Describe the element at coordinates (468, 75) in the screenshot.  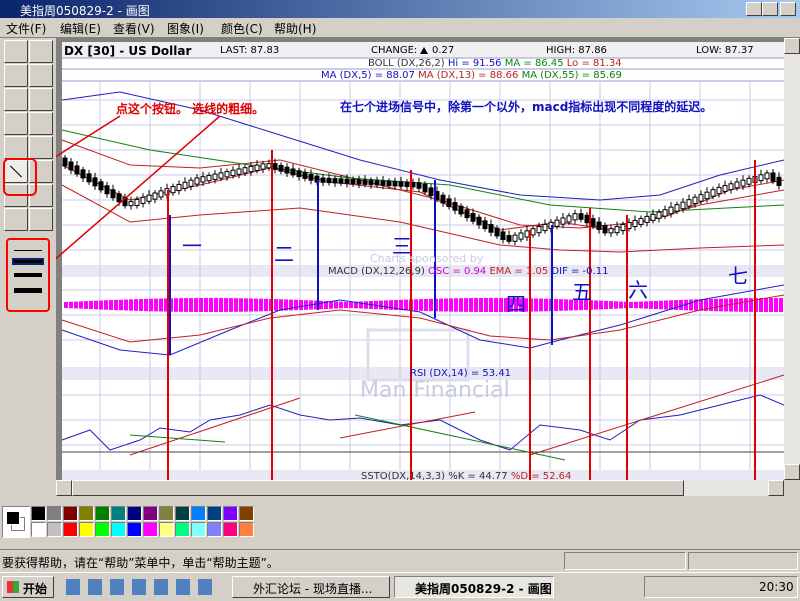
I see `ma13: MA (DX,13) = 88.66` at that location.